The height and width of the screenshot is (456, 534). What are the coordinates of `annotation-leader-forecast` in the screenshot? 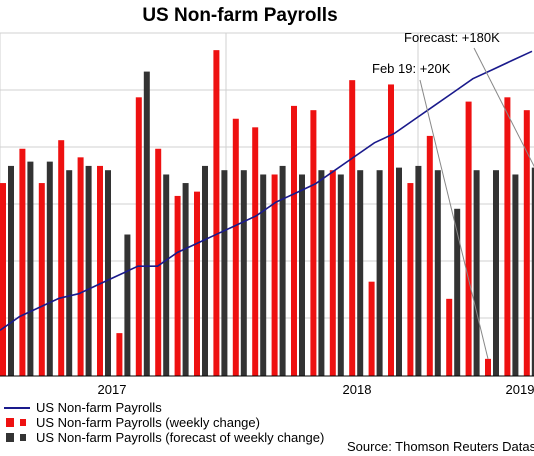 It's located at (503, 107).